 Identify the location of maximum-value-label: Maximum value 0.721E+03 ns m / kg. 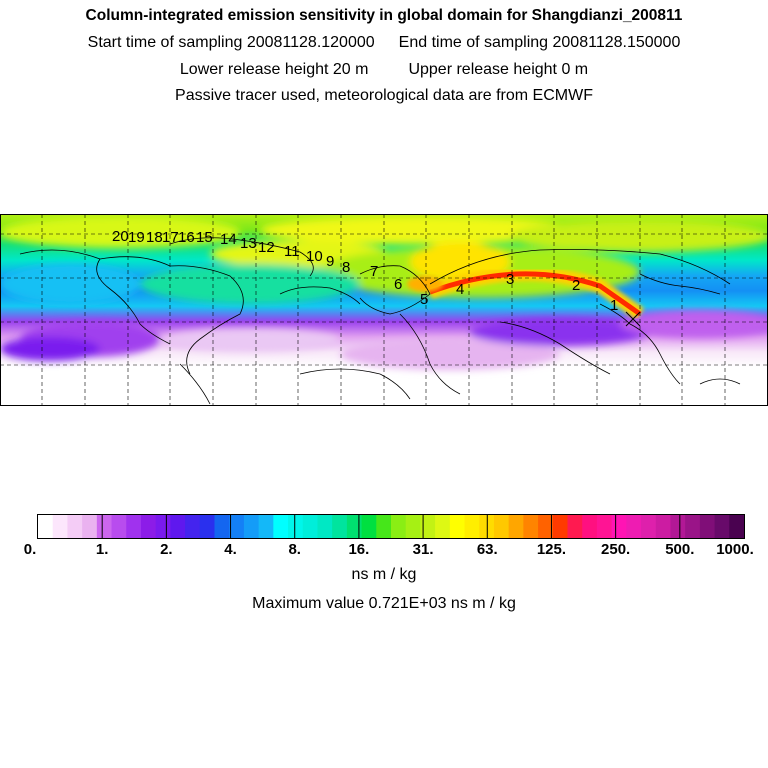
(384, 603).